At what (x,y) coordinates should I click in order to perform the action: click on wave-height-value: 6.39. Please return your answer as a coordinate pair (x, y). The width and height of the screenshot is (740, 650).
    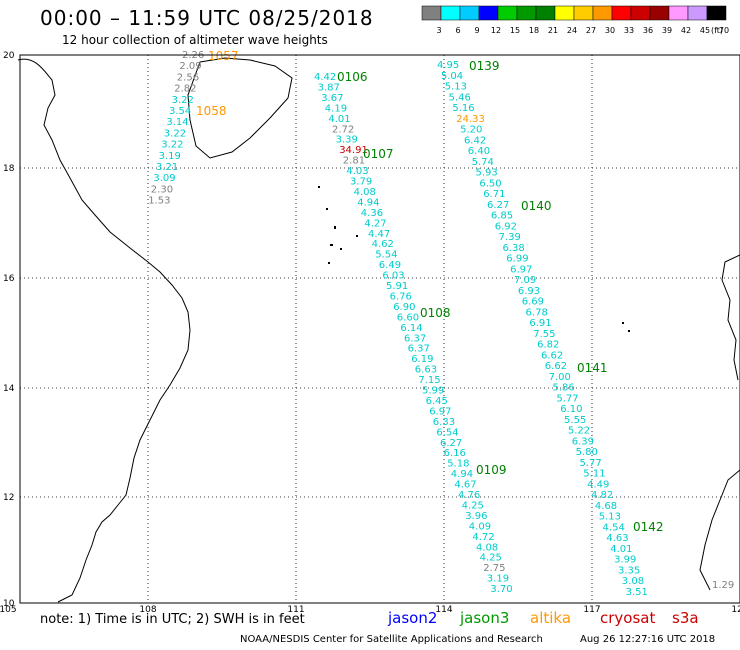
    Looking at the image, I should click on (583, 441).